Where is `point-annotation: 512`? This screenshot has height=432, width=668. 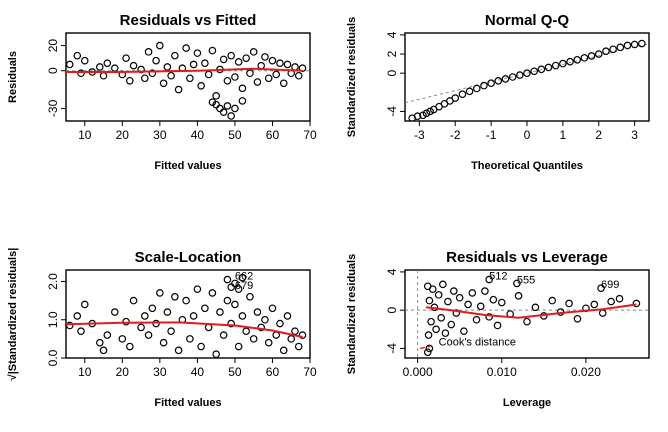
point-annotation: 512 is located at coordinates (498, 277).